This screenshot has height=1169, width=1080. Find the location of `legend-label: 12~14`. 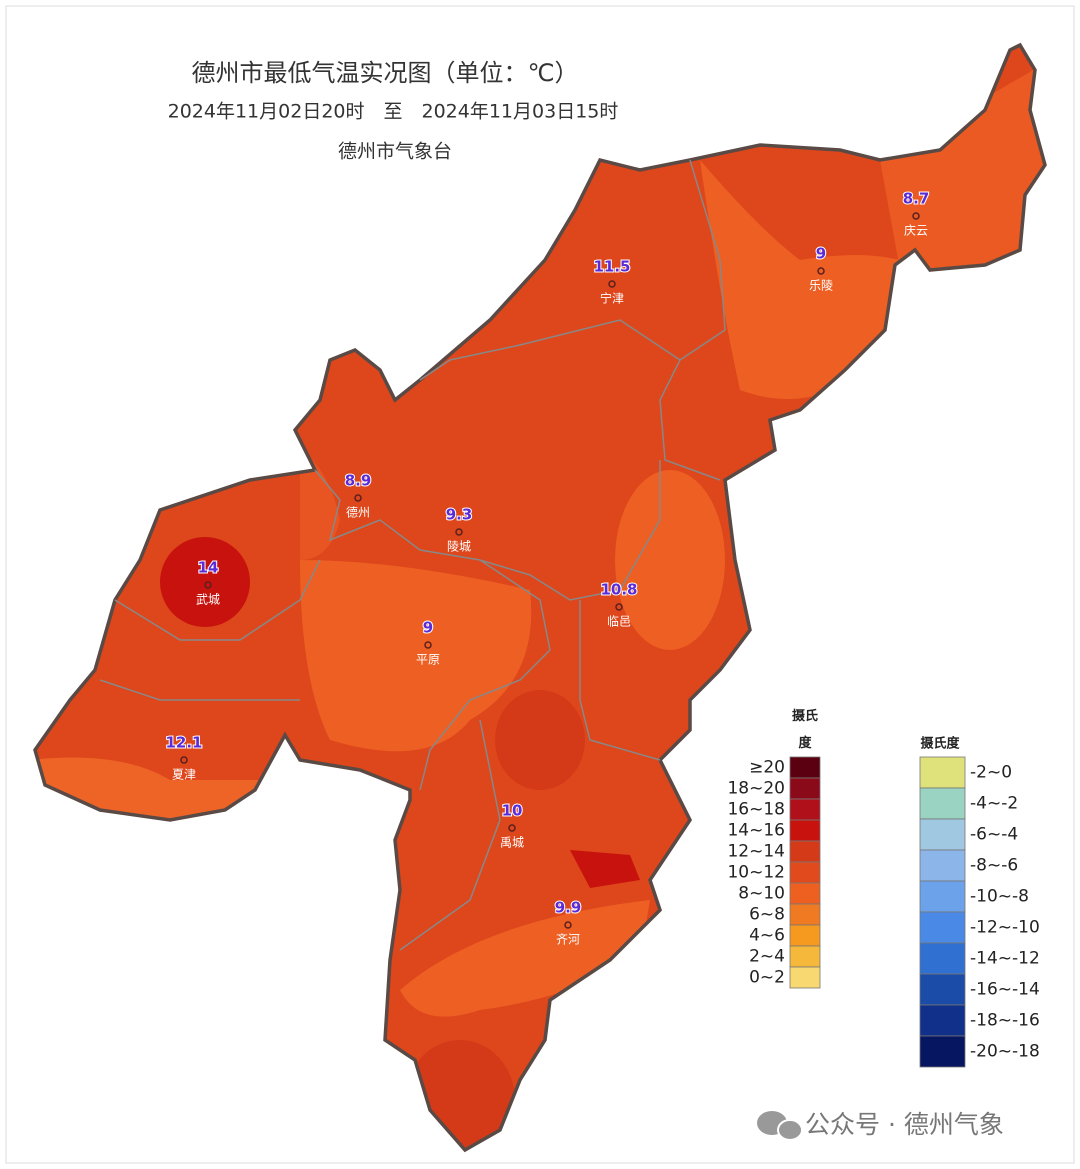

legend-label: 12~14 is located at coordinates (756, 852).